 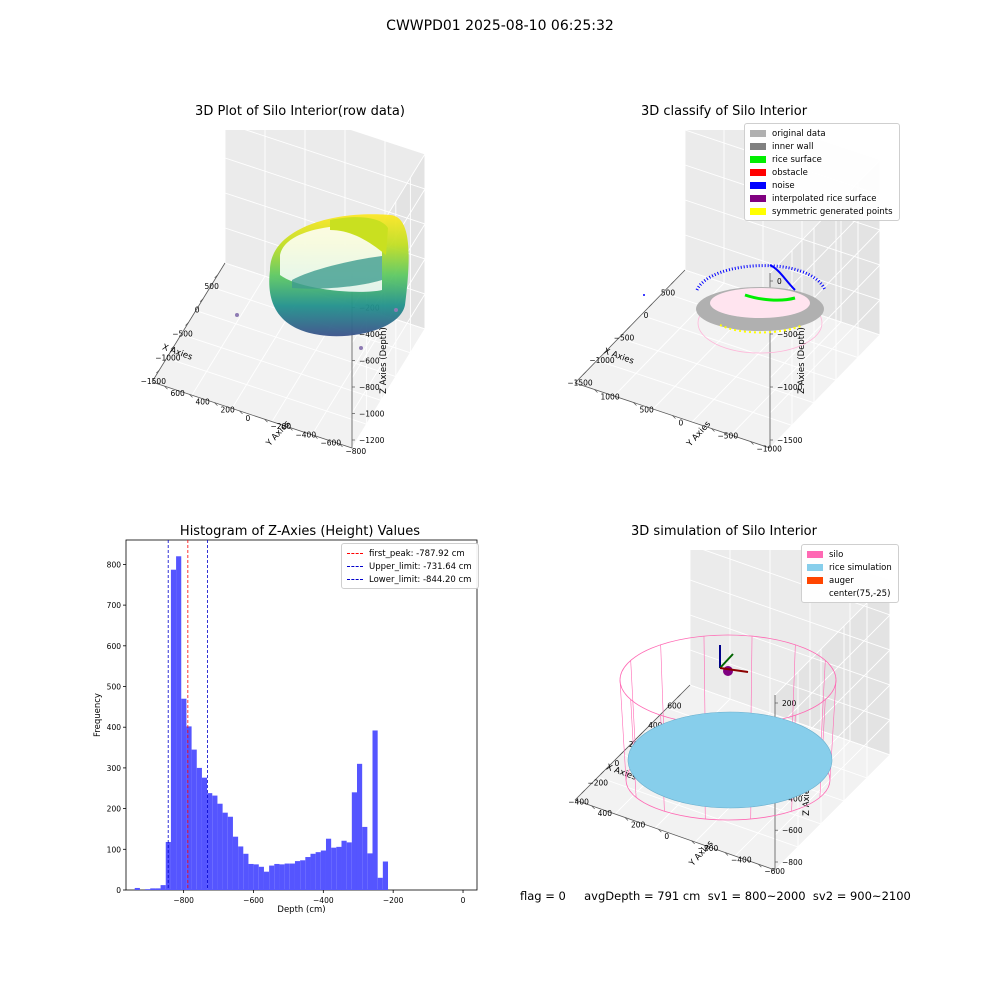 I want to click on x-tick-label: 500, so click(x=212, y=286).